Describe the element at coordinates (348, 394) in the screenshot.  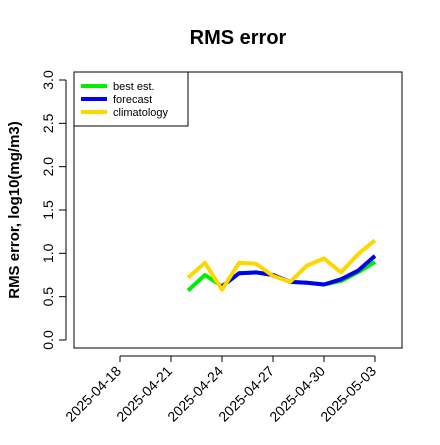
I see `x-tick-label: 2025-05-03` at that location.